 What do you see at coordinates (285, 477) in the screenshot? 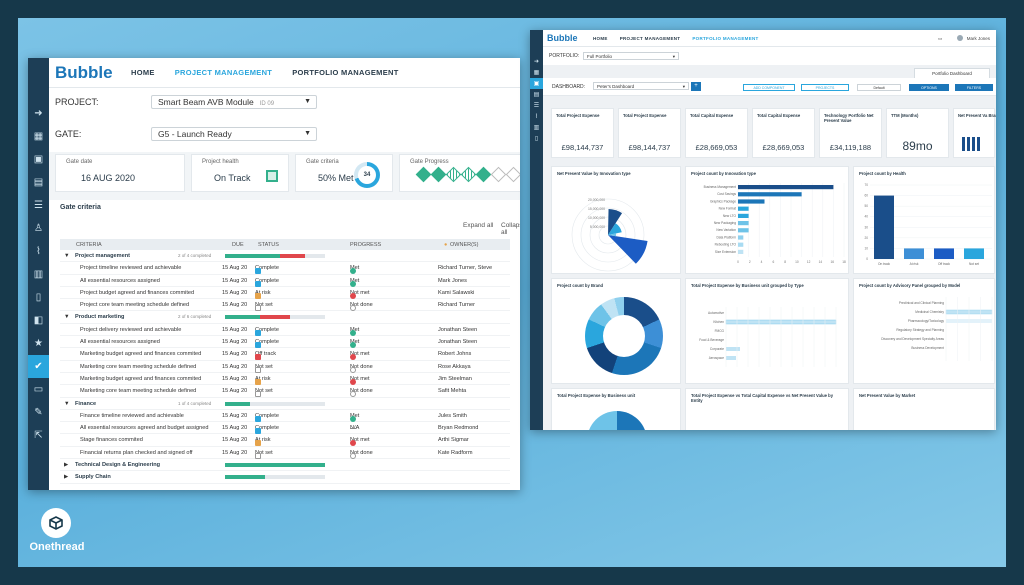
I see `group-row-collapsed: ▶ Supply Chain` at bounding box center [285, 477].